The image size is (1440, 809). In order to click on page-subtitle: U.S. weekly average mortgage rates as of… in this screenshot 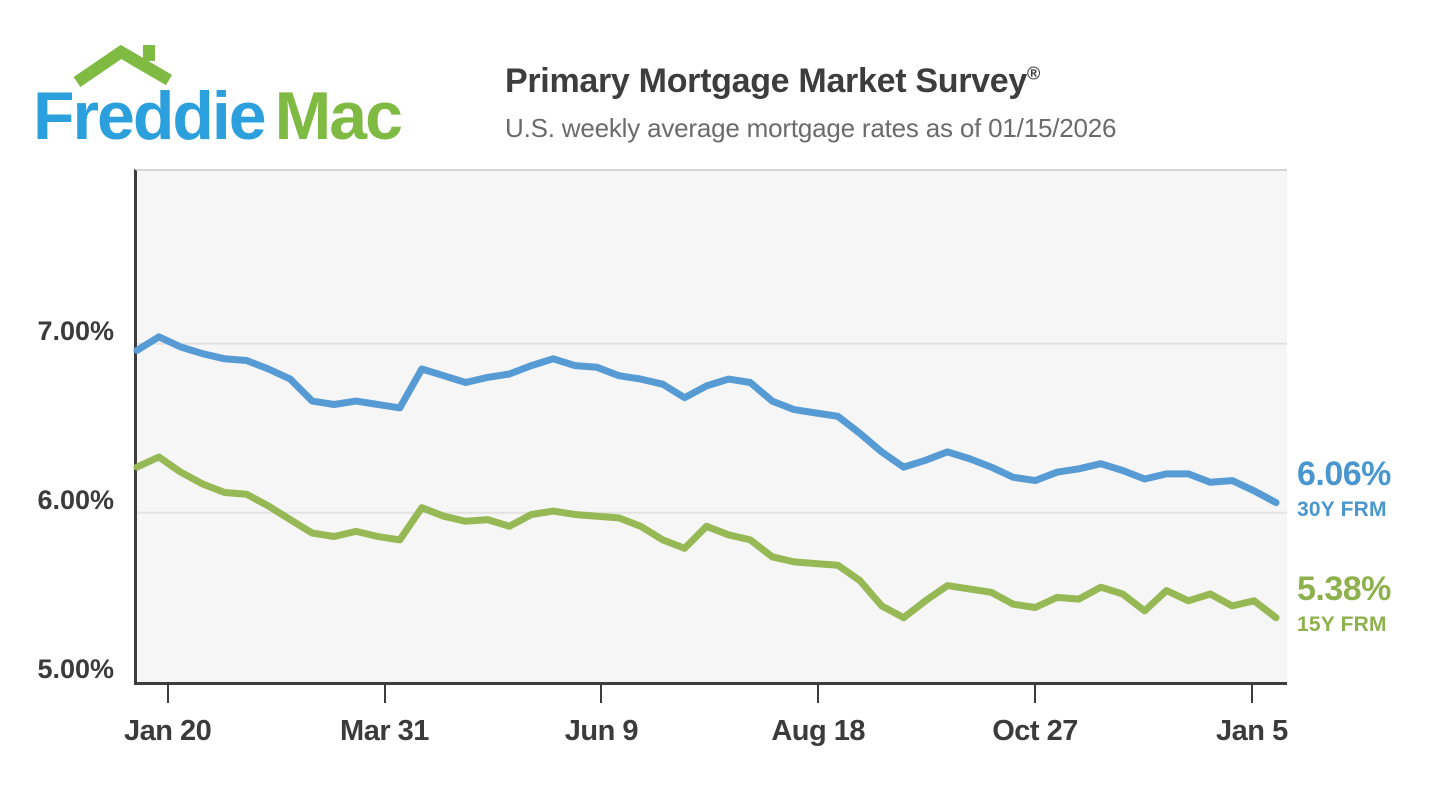, I will do `click(811, 128)`.